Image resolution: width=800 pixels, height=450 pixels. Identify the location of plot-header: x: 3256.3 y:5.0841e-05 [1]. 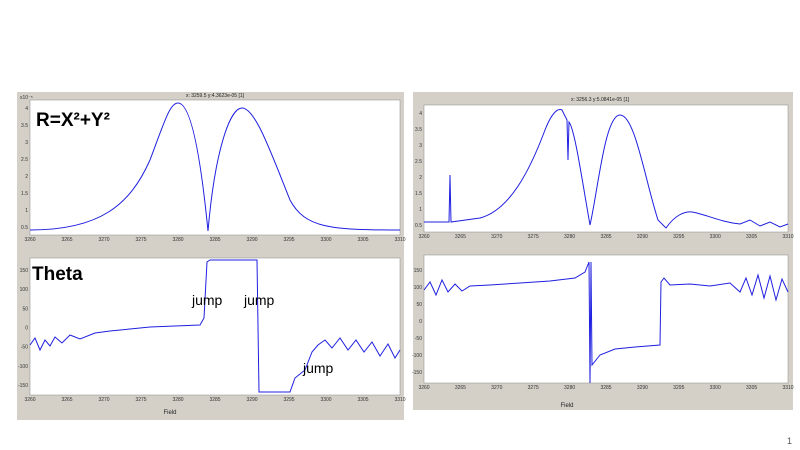
(600, 100).